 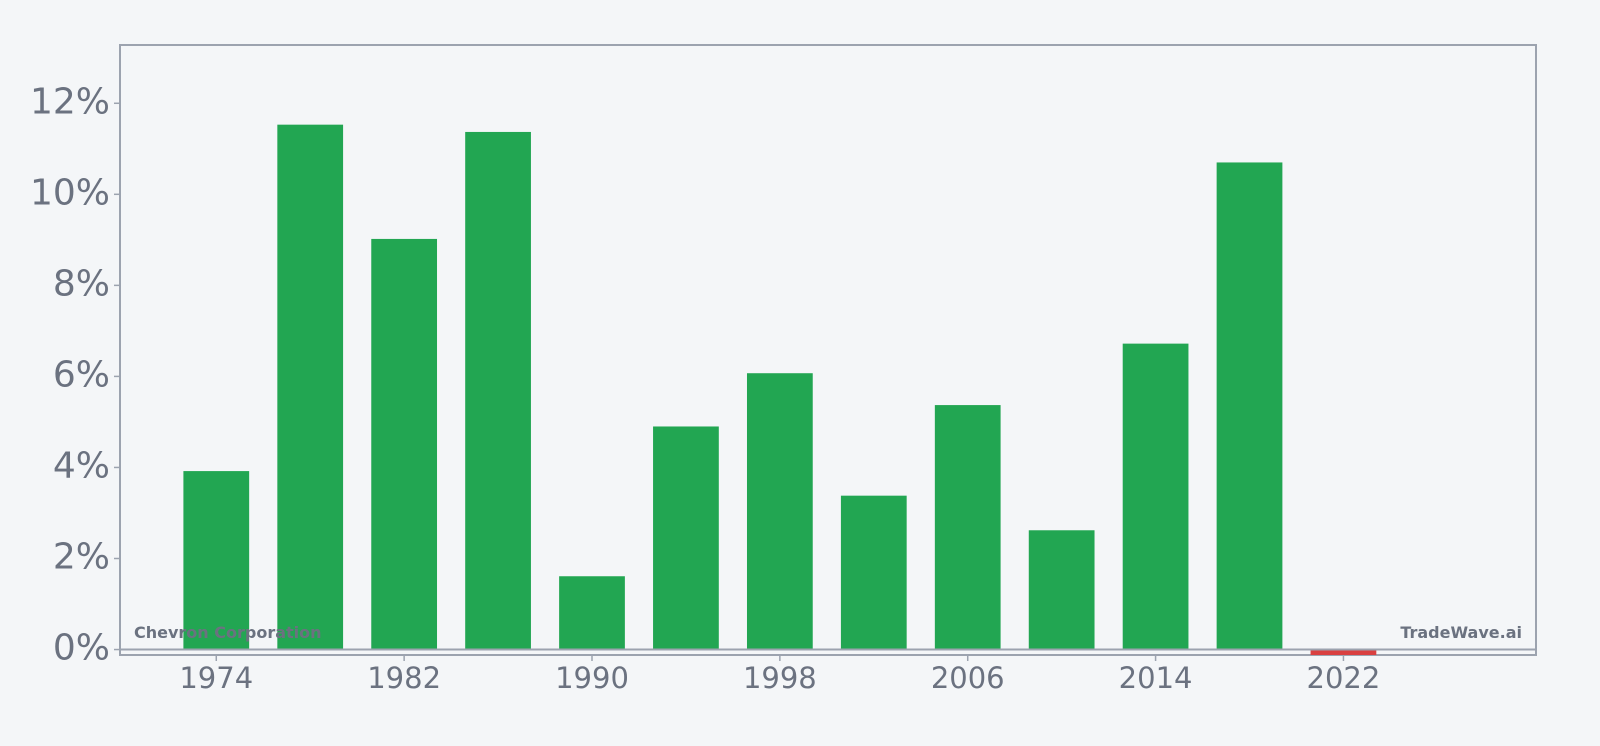 I want to click on y-tick-label: 2%, so click(x=81, y=556).